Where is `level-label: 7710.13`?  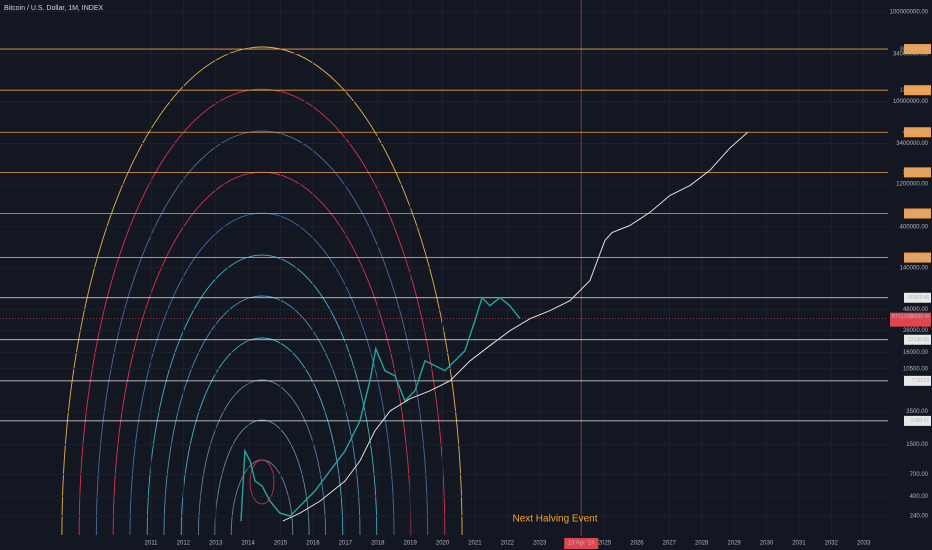
level-label: 7710.13 is located at coordinates (920, 381).